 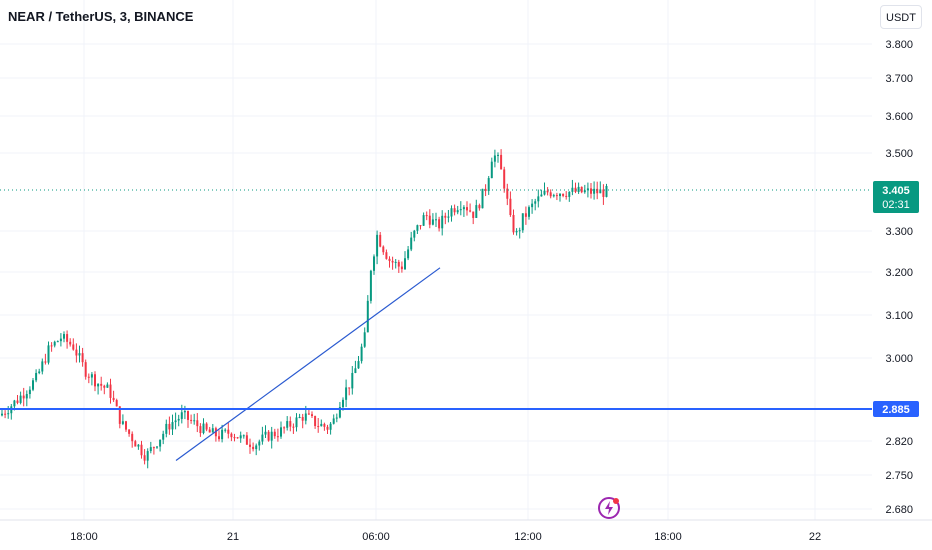 I want to click on last-price-countdown: 02:31, so click(x=896, y=205).